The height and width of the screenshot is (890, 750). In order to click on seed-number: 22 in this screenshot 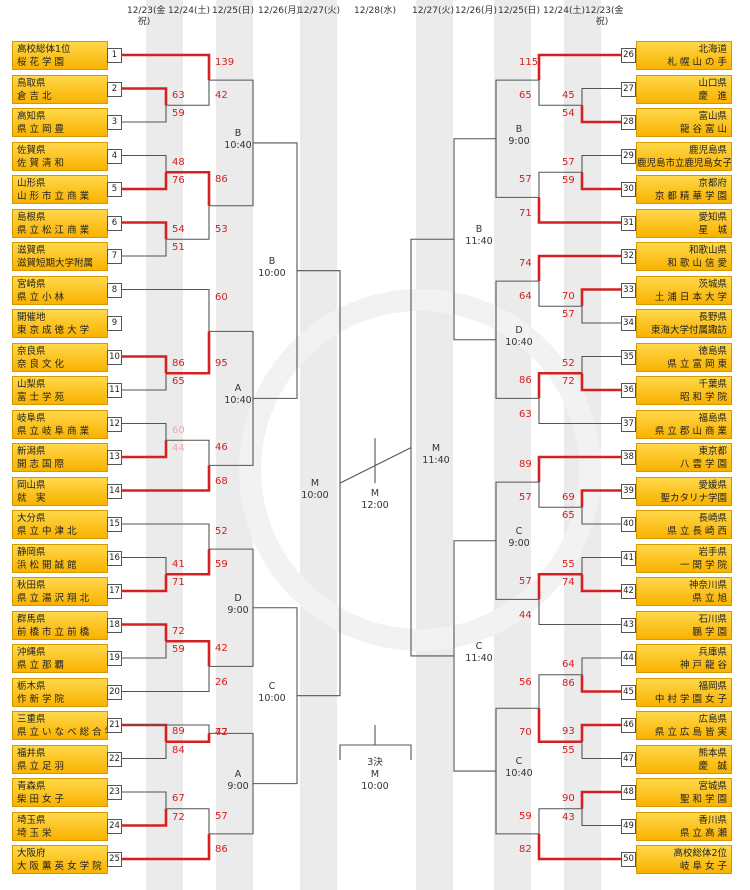, I will do `click(114, 759)`.